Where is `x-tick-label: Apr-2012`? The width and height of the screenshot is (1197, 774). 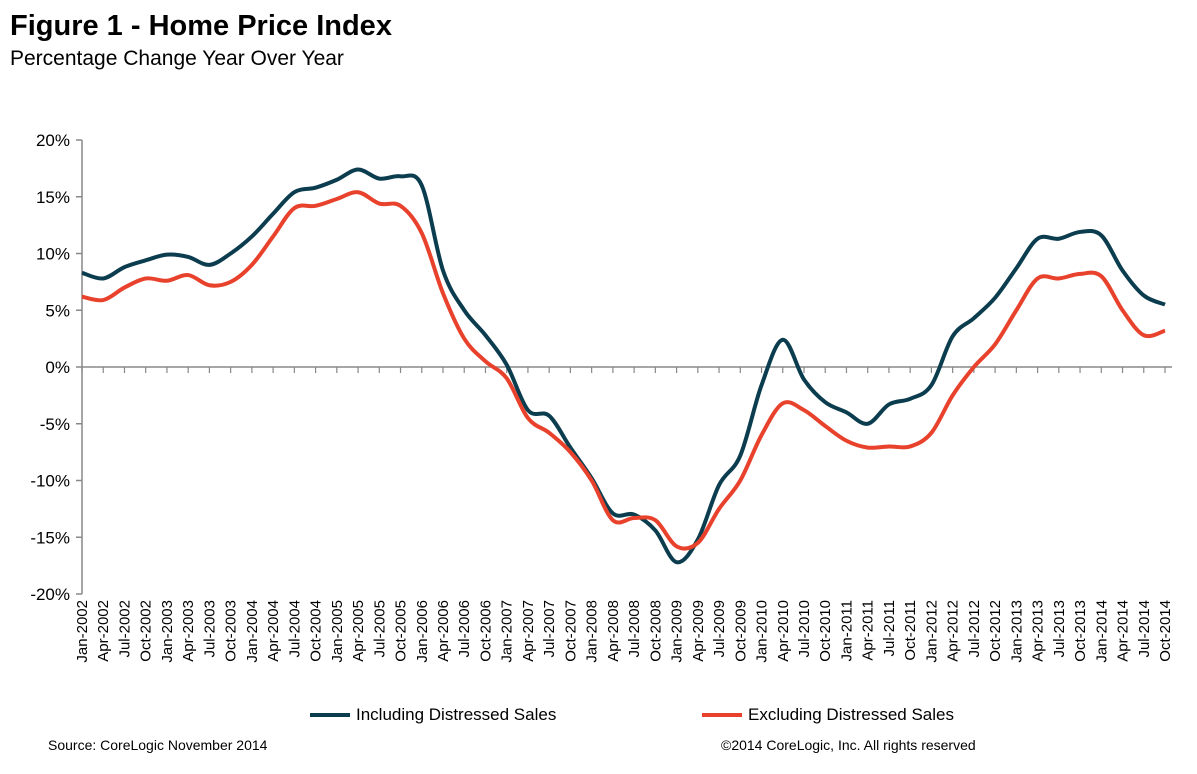 x-tick-label: Apr-2012 is located at coordinates (953, 631).